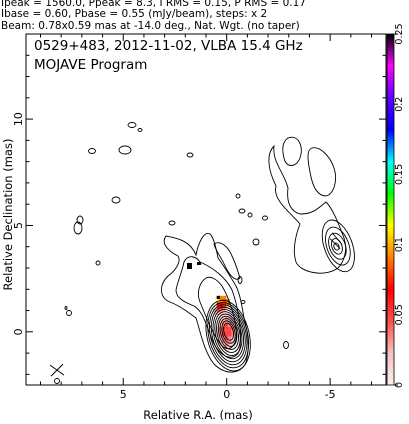  Describe the element at coordinates (399, 314) in the screenshot. I see `colorbar-tick-label: 0.05` at that location.